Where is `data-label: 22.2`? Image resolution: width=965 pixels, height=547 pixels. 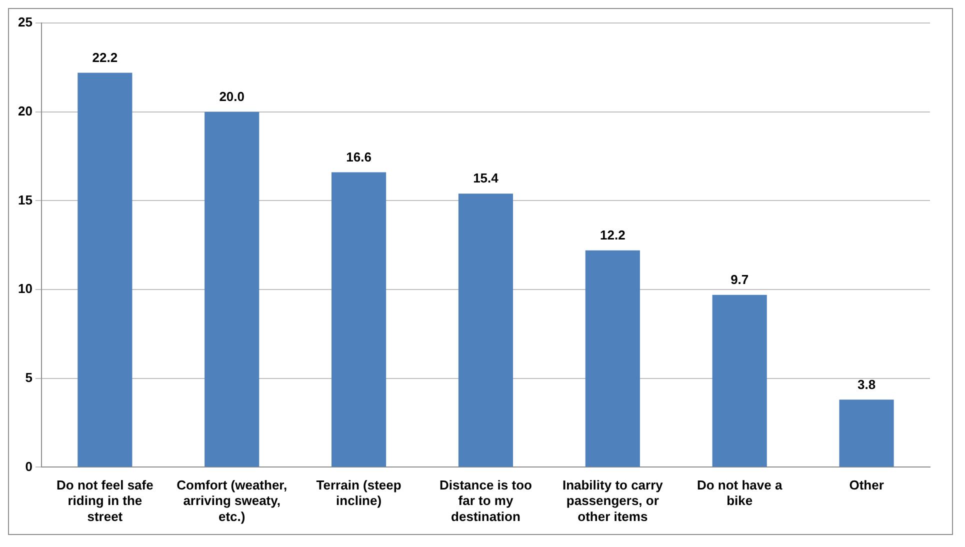
data-label: 22.2 is located at coordinates (105, 57).